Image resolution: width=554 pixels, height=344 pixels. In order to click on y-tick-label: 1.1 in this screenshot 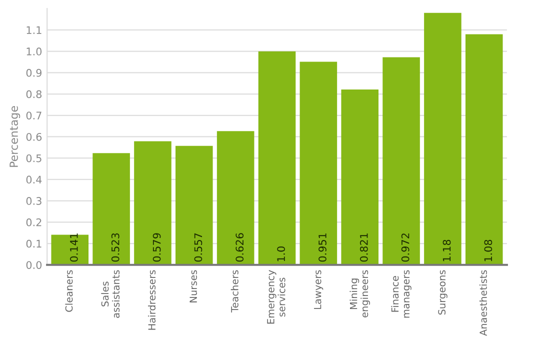, I will do `click(34, 30)`.